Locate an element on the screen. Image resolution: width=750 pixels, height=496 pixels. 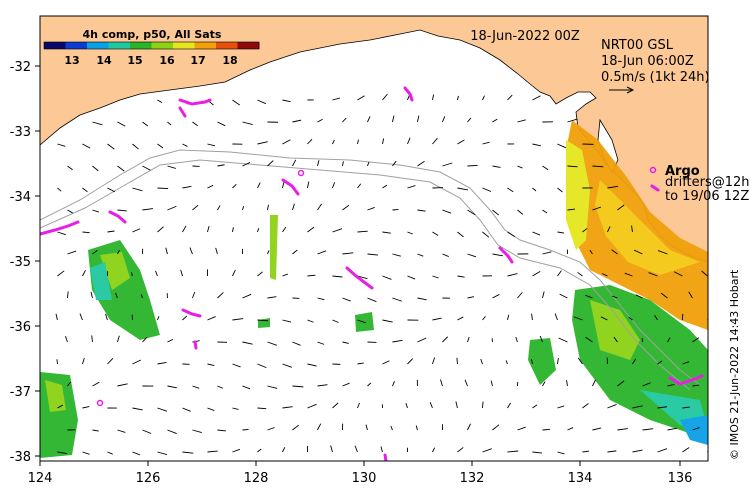
colorbar-tick-label: 18 is located at coordinates (229, 60).